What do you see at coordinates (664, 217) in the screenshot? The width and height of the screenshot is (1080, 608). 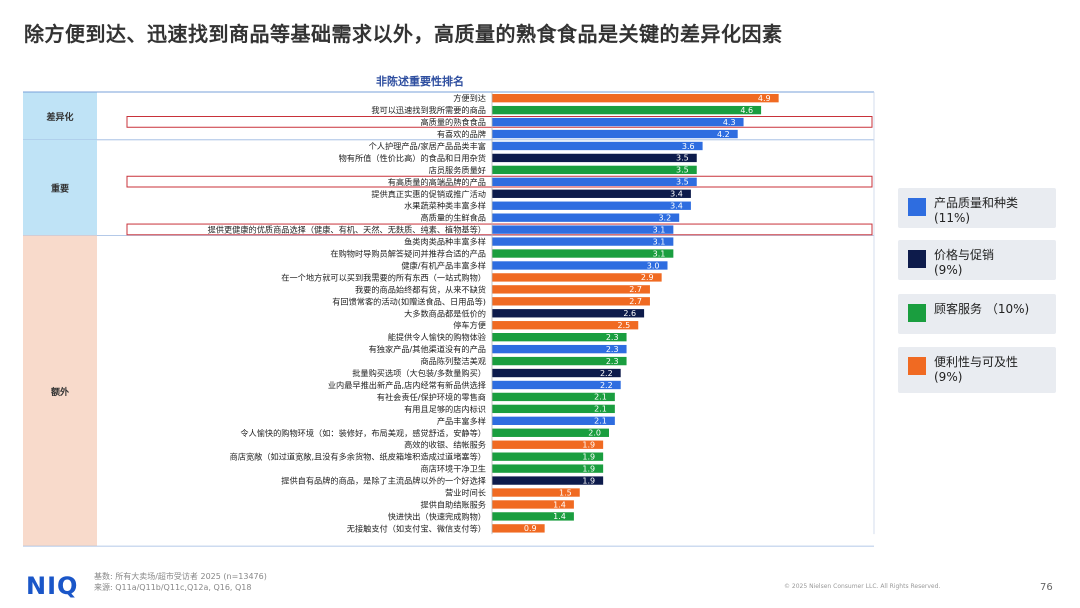 I see `value-label: 3.2` at bounding box center [664, 217].